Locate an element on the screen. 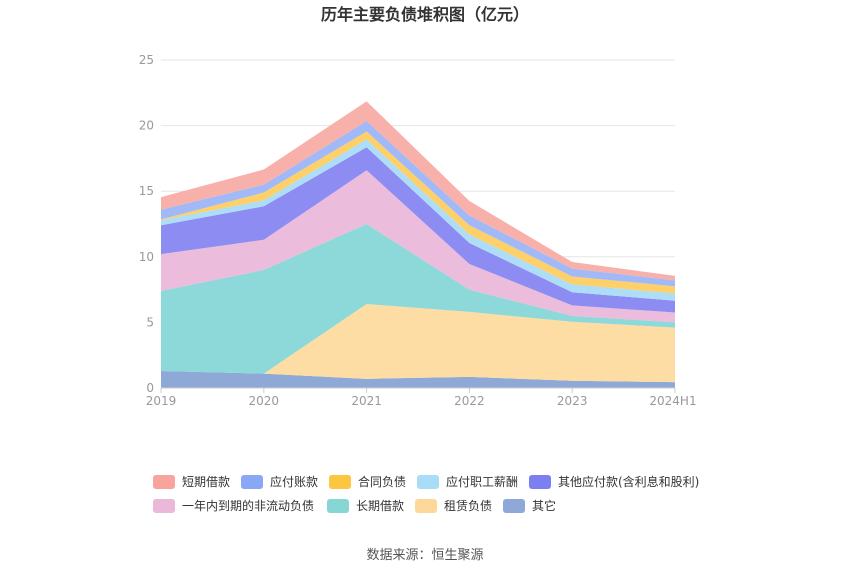 The image size is (850, 575). legend-label: 合同负债 is located at coordinates (382, 481).